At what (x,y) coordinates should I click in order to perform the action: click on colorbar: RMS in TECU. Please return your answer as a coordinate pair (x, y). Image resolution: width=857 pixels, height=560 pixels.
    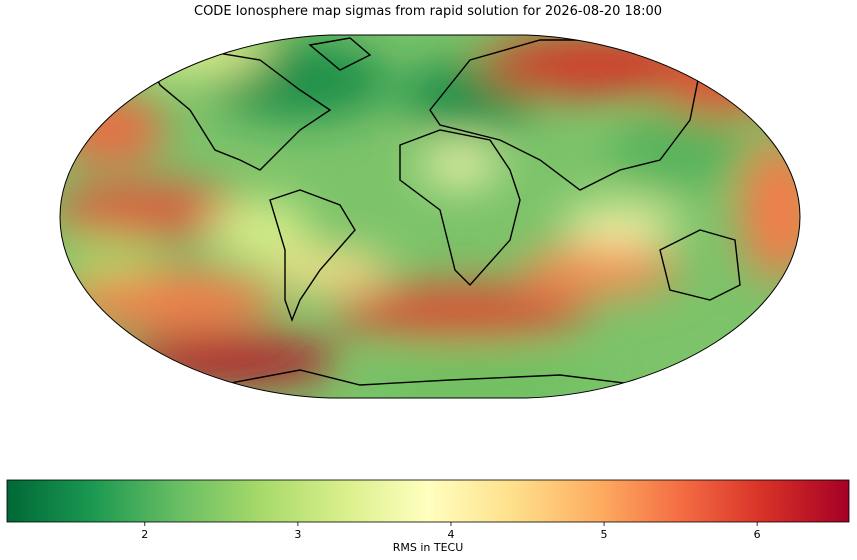
    Looking at the image, I should click on (428, 516).